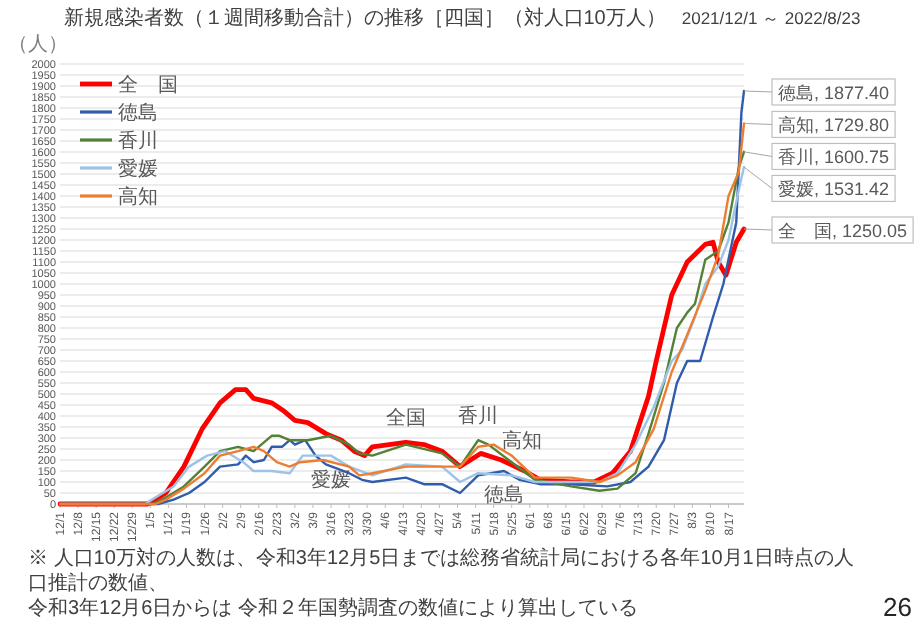 This screenshot has width=924, height=640. I want to click on annotation: 高知, 1729.80, so click(834, 125).